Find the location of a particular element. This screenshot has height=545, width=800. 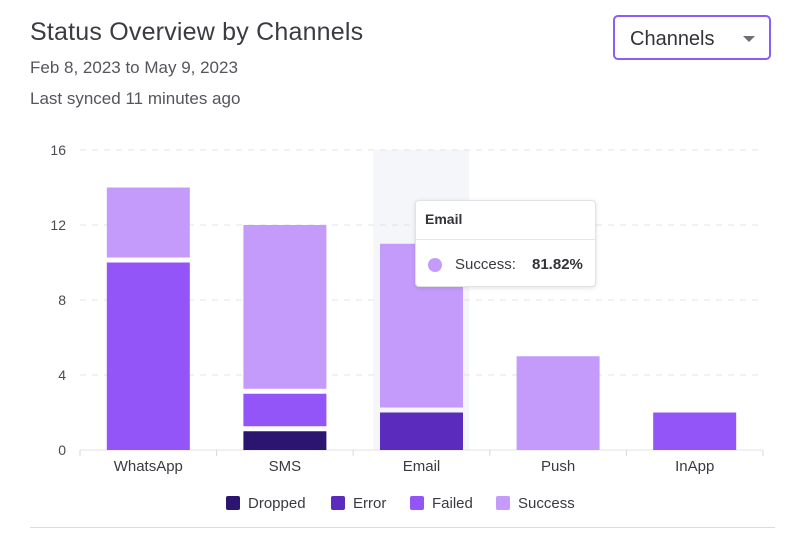

bar-whatsapp-failed is located at coordinates (148, 356).